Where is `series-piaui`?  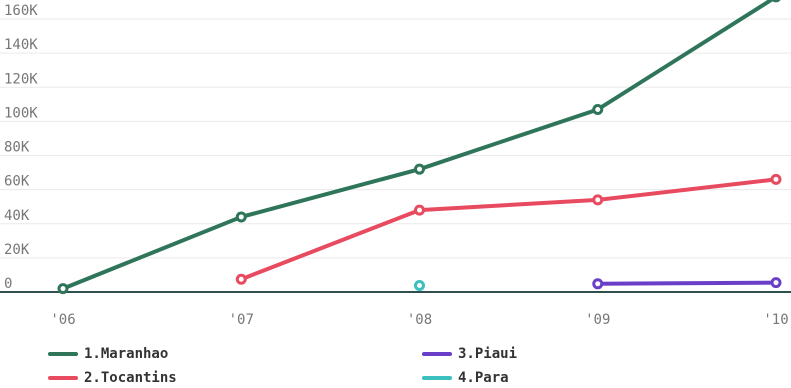
series-piaui is located at coordinates (687, 283).